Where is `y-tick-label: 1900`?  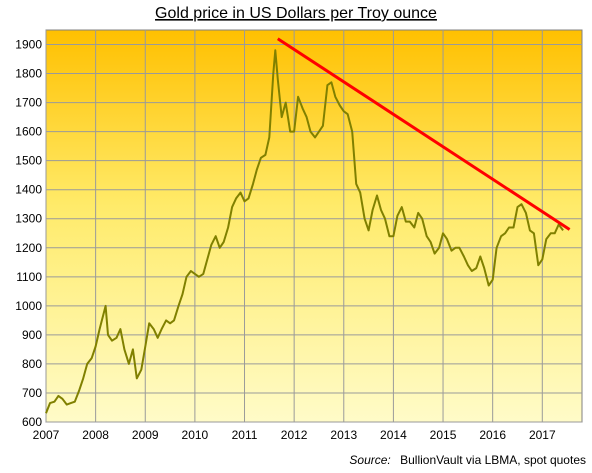
y-tick-label: 1900 is located at coordinates (28, 45).